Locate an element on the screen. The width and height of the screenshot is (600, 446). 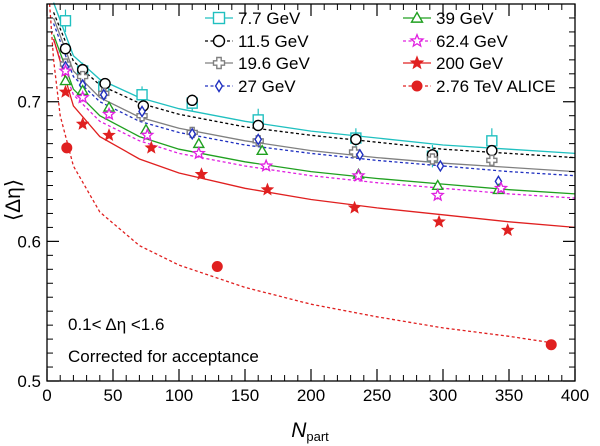
annotation-acceptance: Corrected for acceptance is located at coordinates (163, 356).